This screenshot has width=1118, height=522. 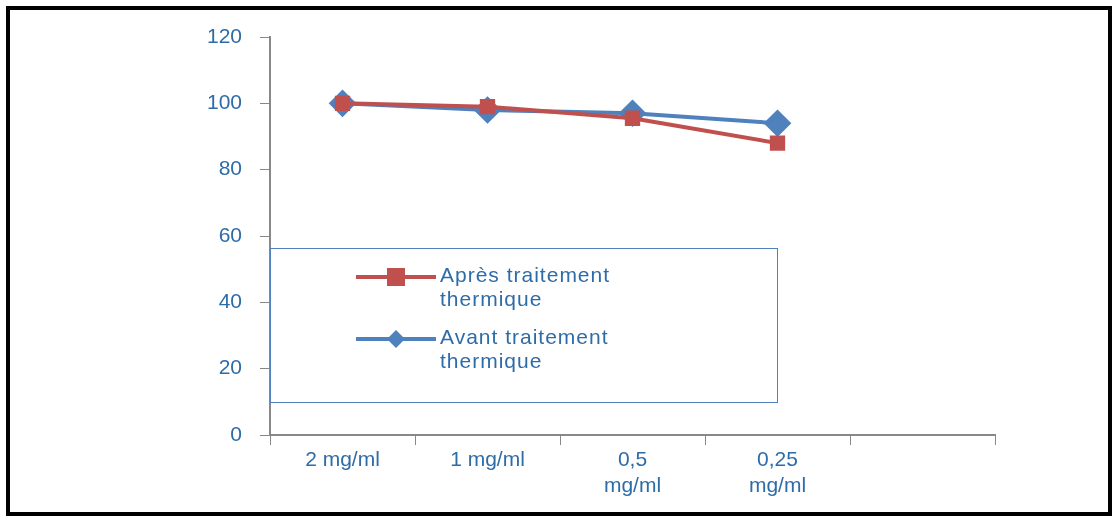 I want to click on y-tick-label: 0, so click(x=236, y=433).